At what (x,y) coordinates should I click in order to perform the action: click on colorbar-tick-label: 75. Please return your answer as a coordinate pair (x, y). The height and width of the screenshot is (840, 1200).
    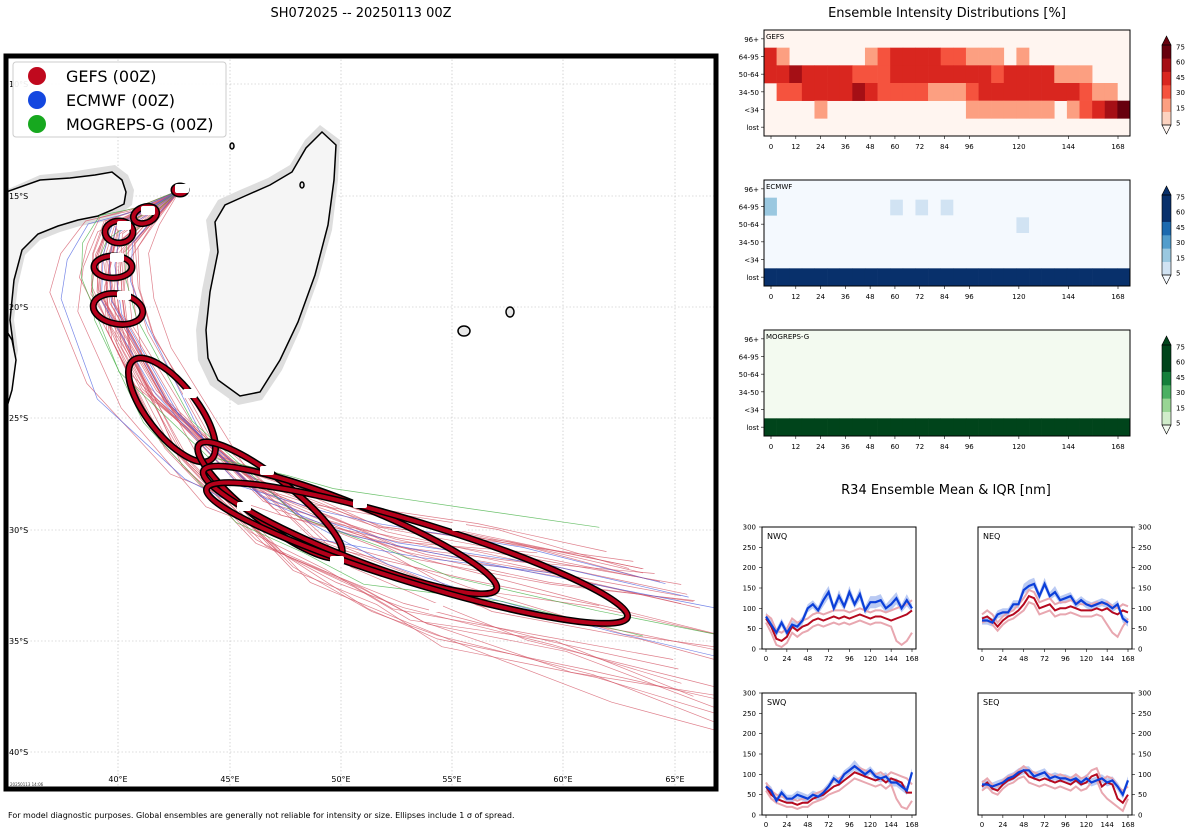
    Looking at the image, I should click on (1180, 198).